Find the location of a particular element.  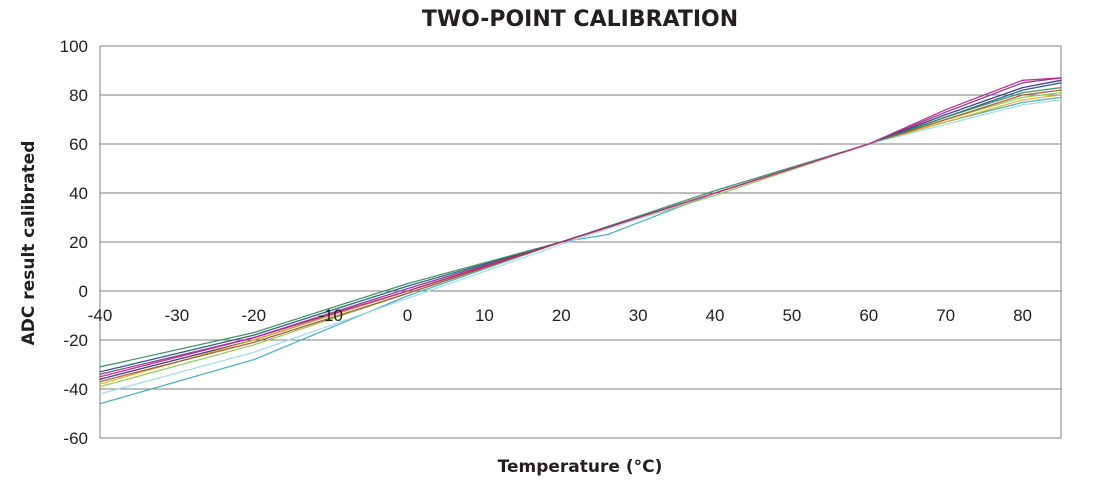

y-axis-ticks: 100 80 60 40 20 0 -20 -40 -60 is located at coordinates (74, 242).